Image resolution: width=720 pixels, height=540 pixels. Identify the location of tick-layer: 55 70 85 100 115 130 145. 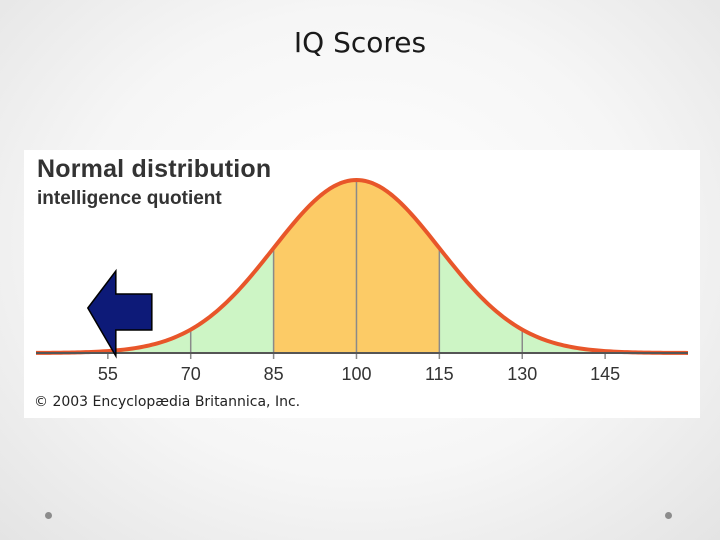
(359, 374).